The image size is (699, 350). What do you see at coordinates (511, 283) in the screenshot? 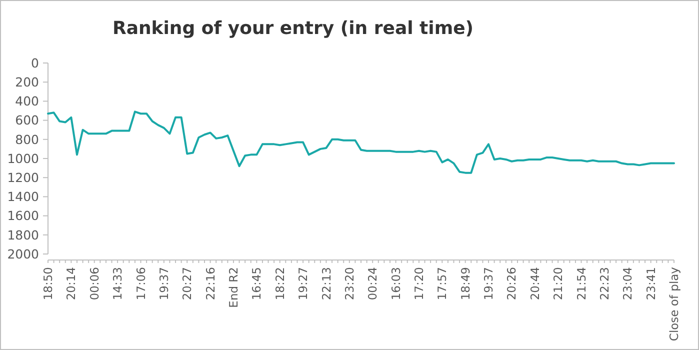
I see `x-tick-label: 20:26` at bounding box center [511, 283].